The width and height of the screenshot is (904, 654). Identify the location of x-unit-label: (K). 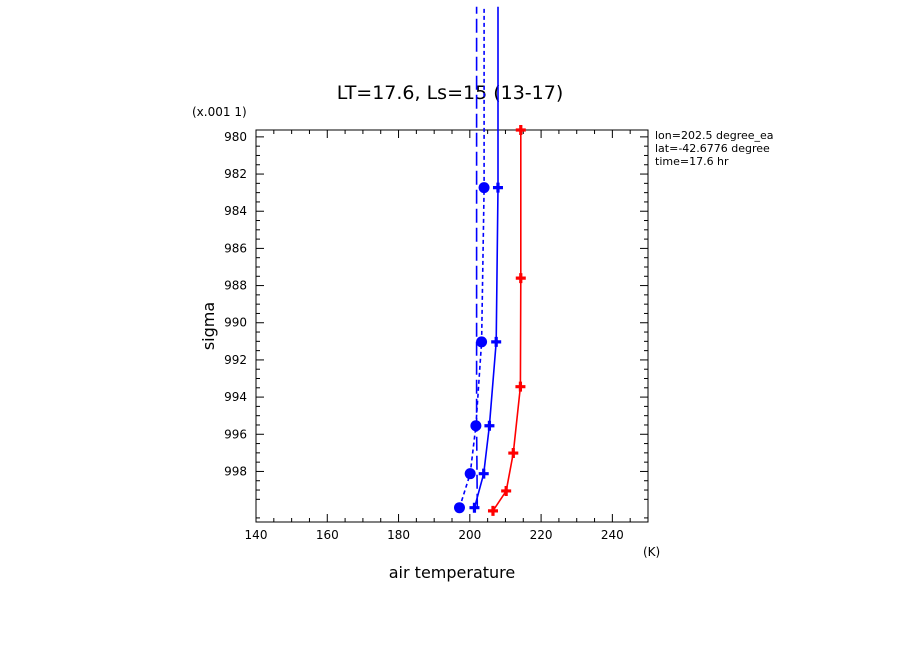
(651, 552).